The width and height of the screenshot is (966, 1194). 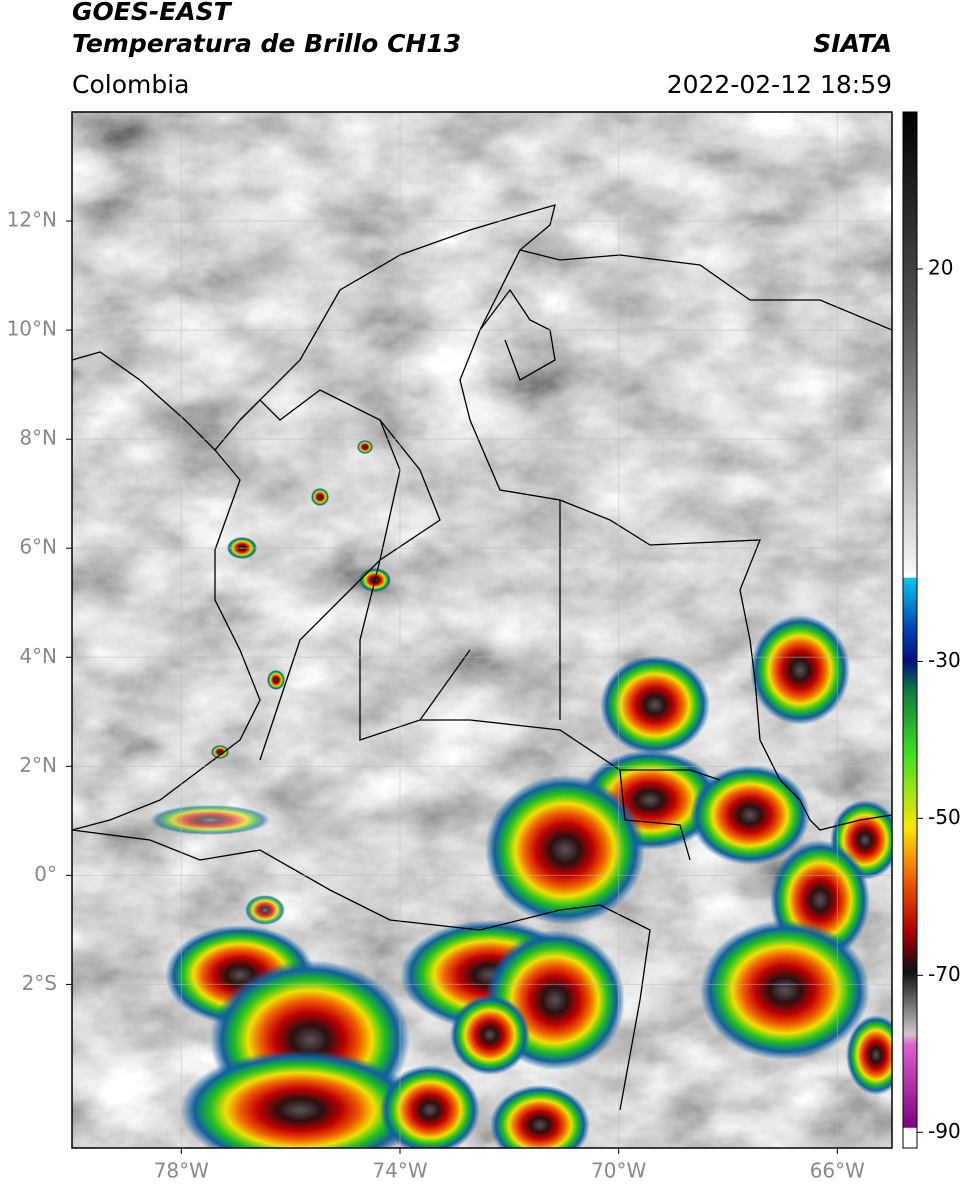 I want to click on colorbar, so click(x=910, y=630).